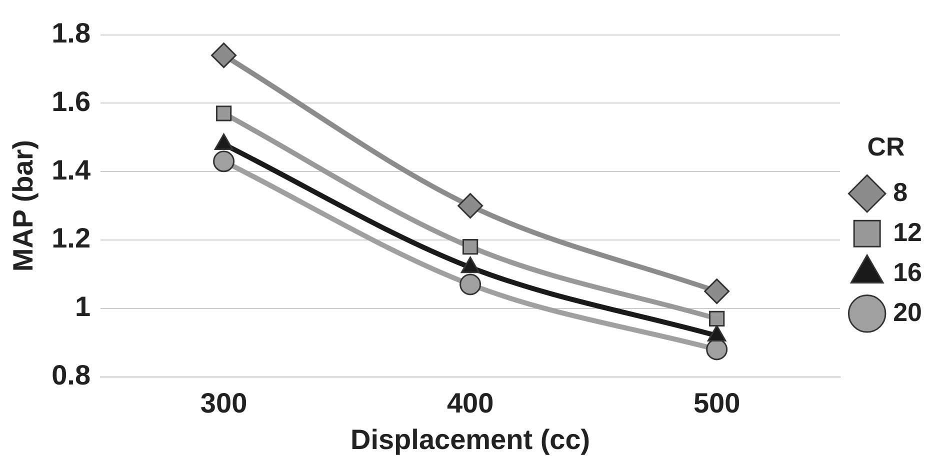 The height and width of the screenshot is (466, 950). What do you see at coordinates (23, 206) in the screenshot?
I see `y-axis-title: MAP (bar)` at bounding box center [23, 206].